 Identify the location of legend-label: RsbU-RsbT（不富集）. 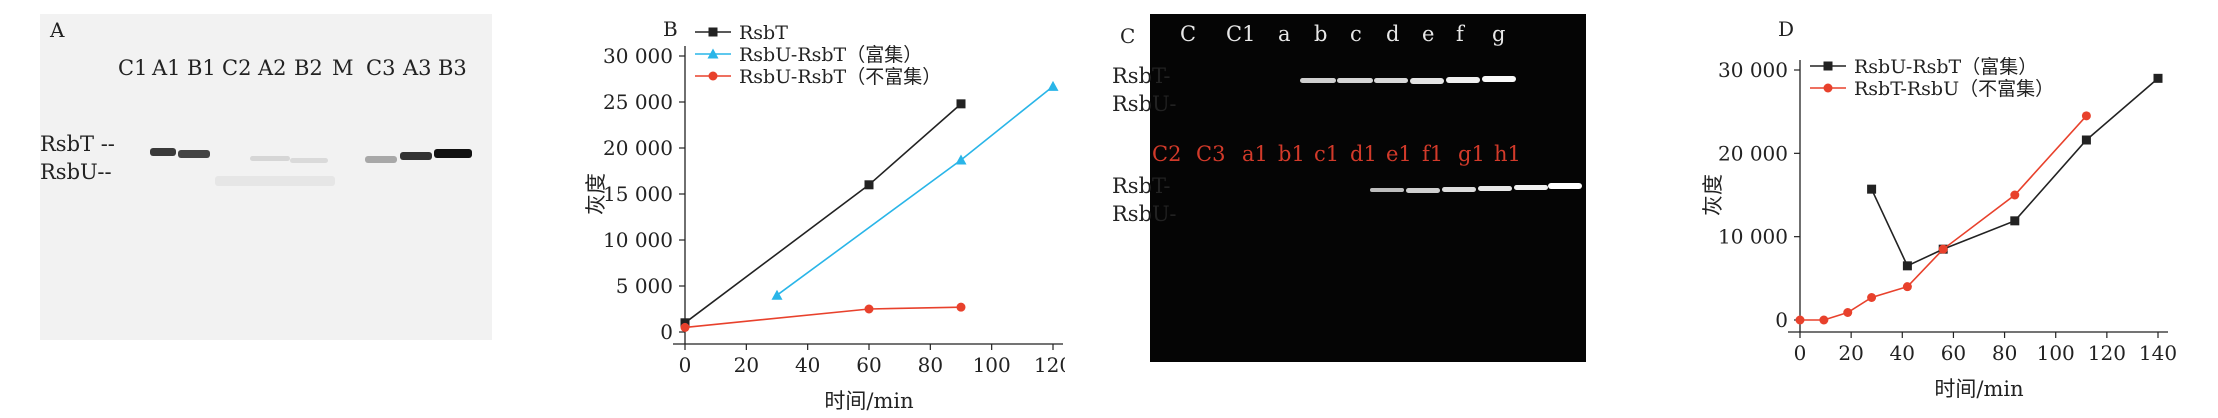
(840, 77).